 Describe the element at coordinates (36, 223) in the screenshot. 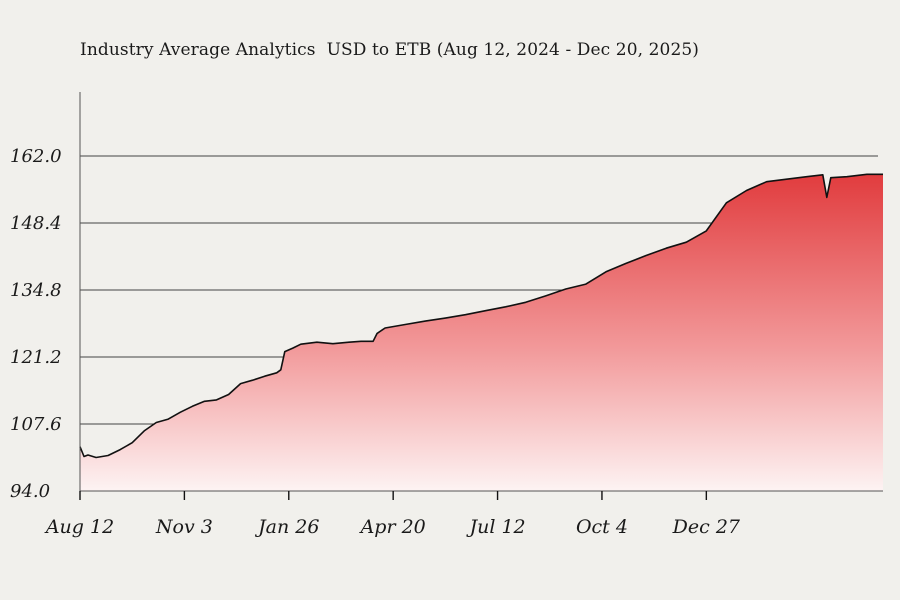

I see `y-tick-label: 148.4` at that location.